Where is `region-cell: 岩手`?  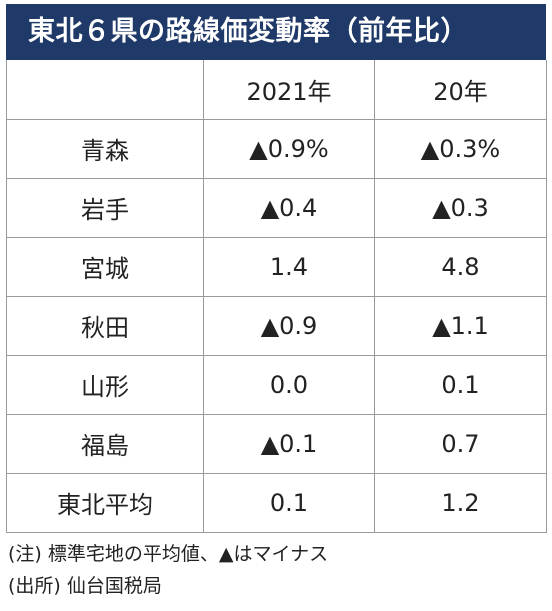 region-cell: 岩手 is located at coordinates (105, 207).